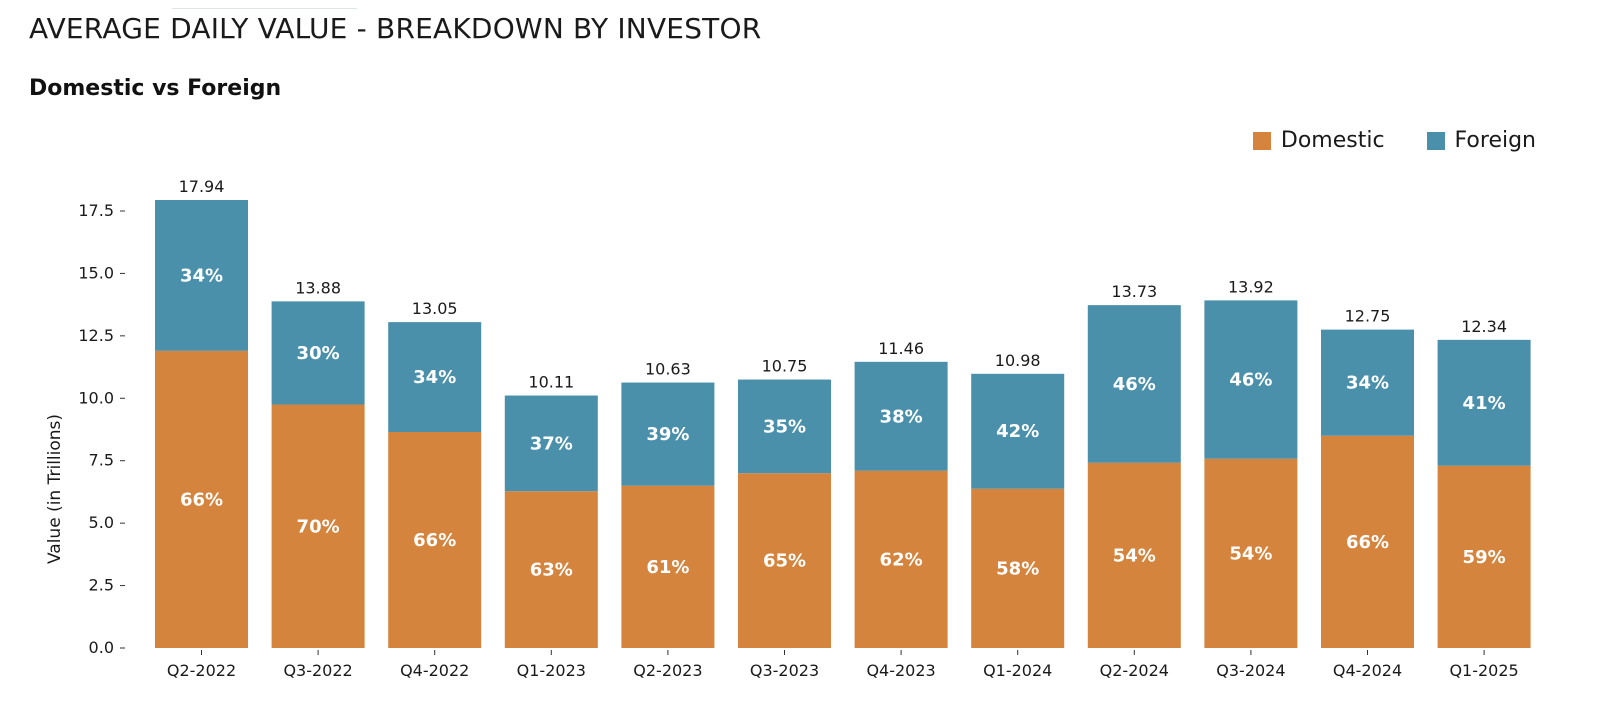  I want to click on domestic-pct-label: 65%, so click(784, 561).